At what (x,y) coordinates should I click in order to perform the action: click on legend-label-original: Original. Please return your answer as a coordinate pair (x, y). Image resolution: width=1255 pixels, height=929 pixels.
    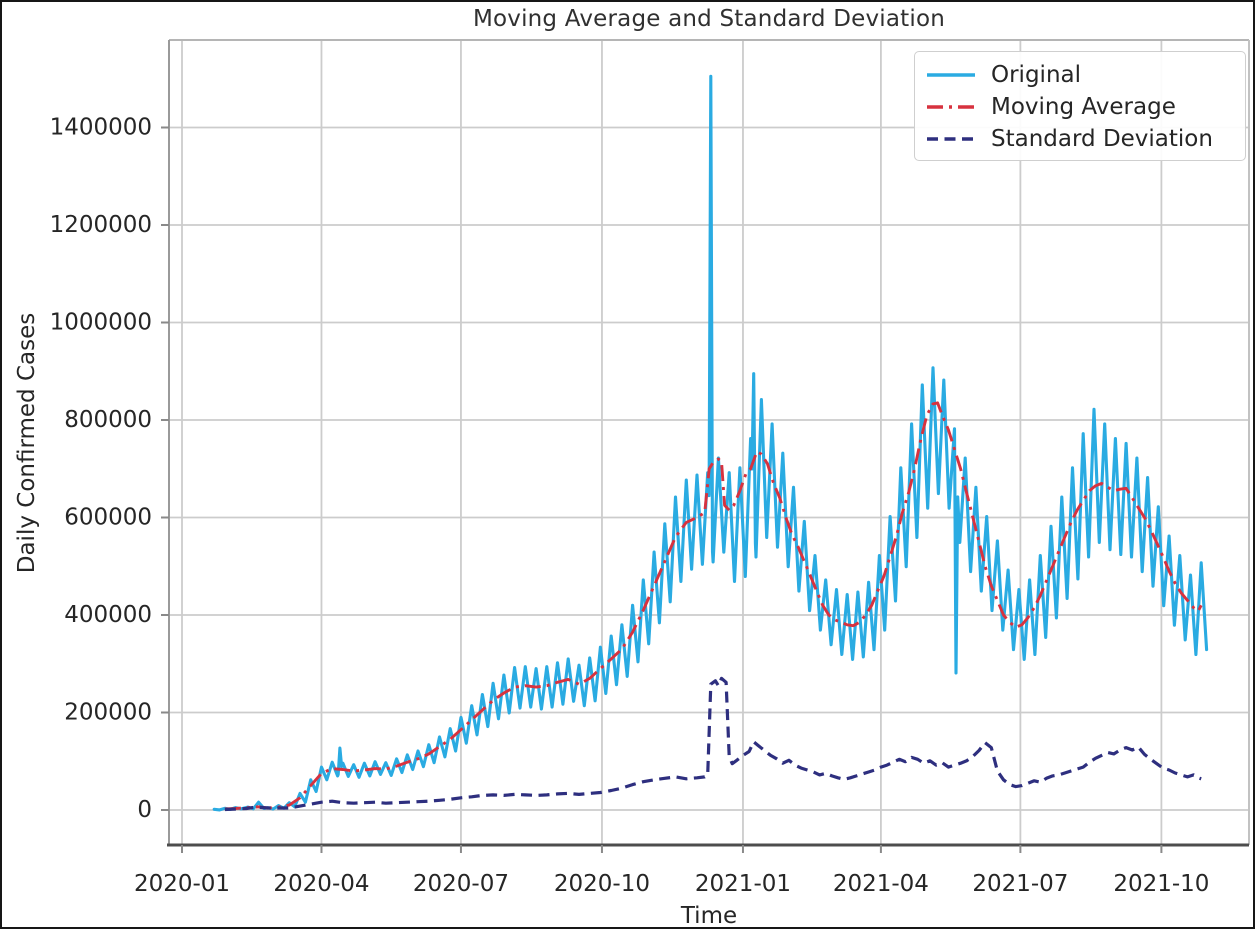
    Looking at the image, I should click on (1036, 74).